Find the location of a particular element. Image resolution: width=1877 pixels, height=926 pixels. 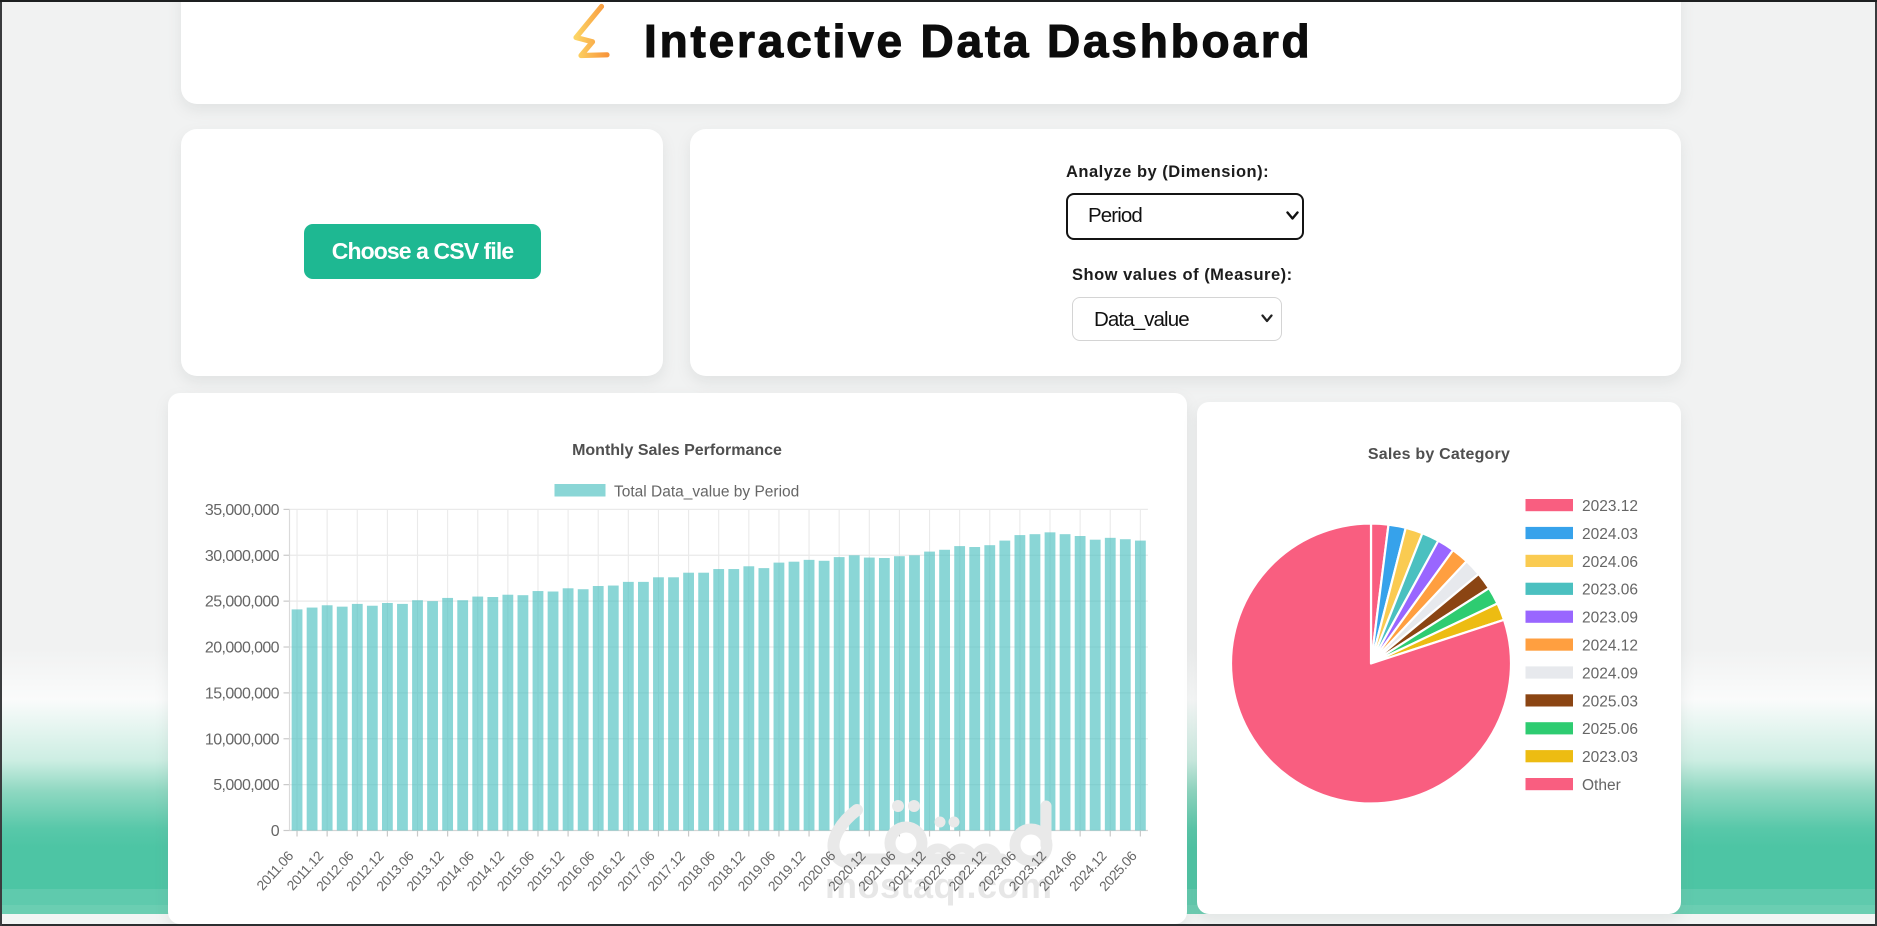

svg-text: Sales by Category is located at coordinates (1439, 454).